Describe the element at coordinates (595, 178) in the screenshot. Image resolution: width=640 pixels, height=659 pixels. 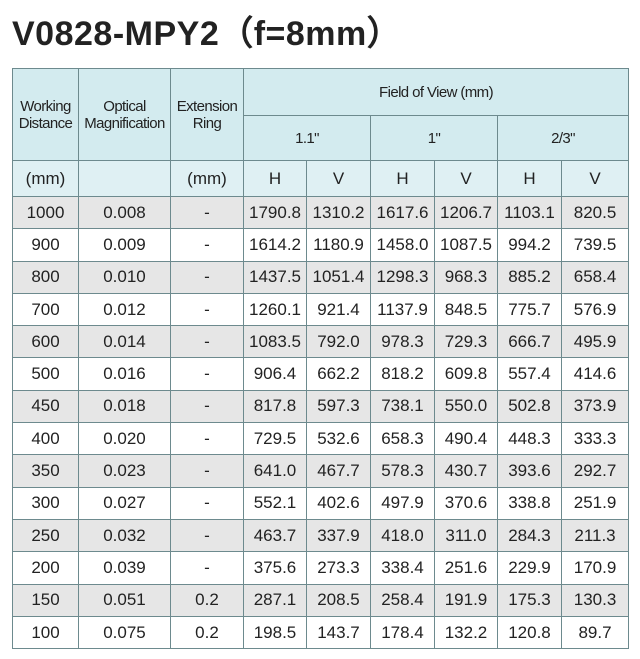
I see `axis-label: V` at that location.